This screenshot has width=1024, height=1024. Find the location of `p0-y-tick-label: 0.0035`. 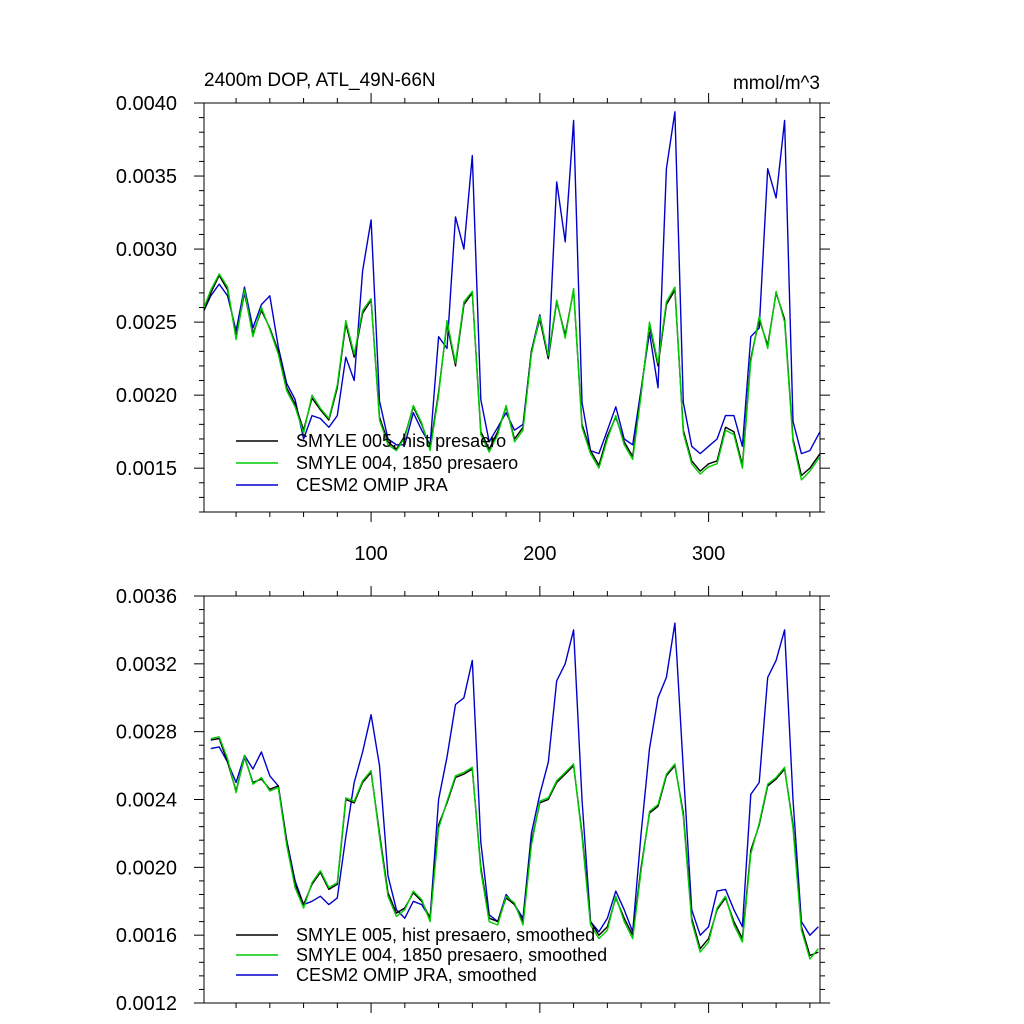

p0-y-tick-label: 0.0035 is located at coordinates (146, 177).